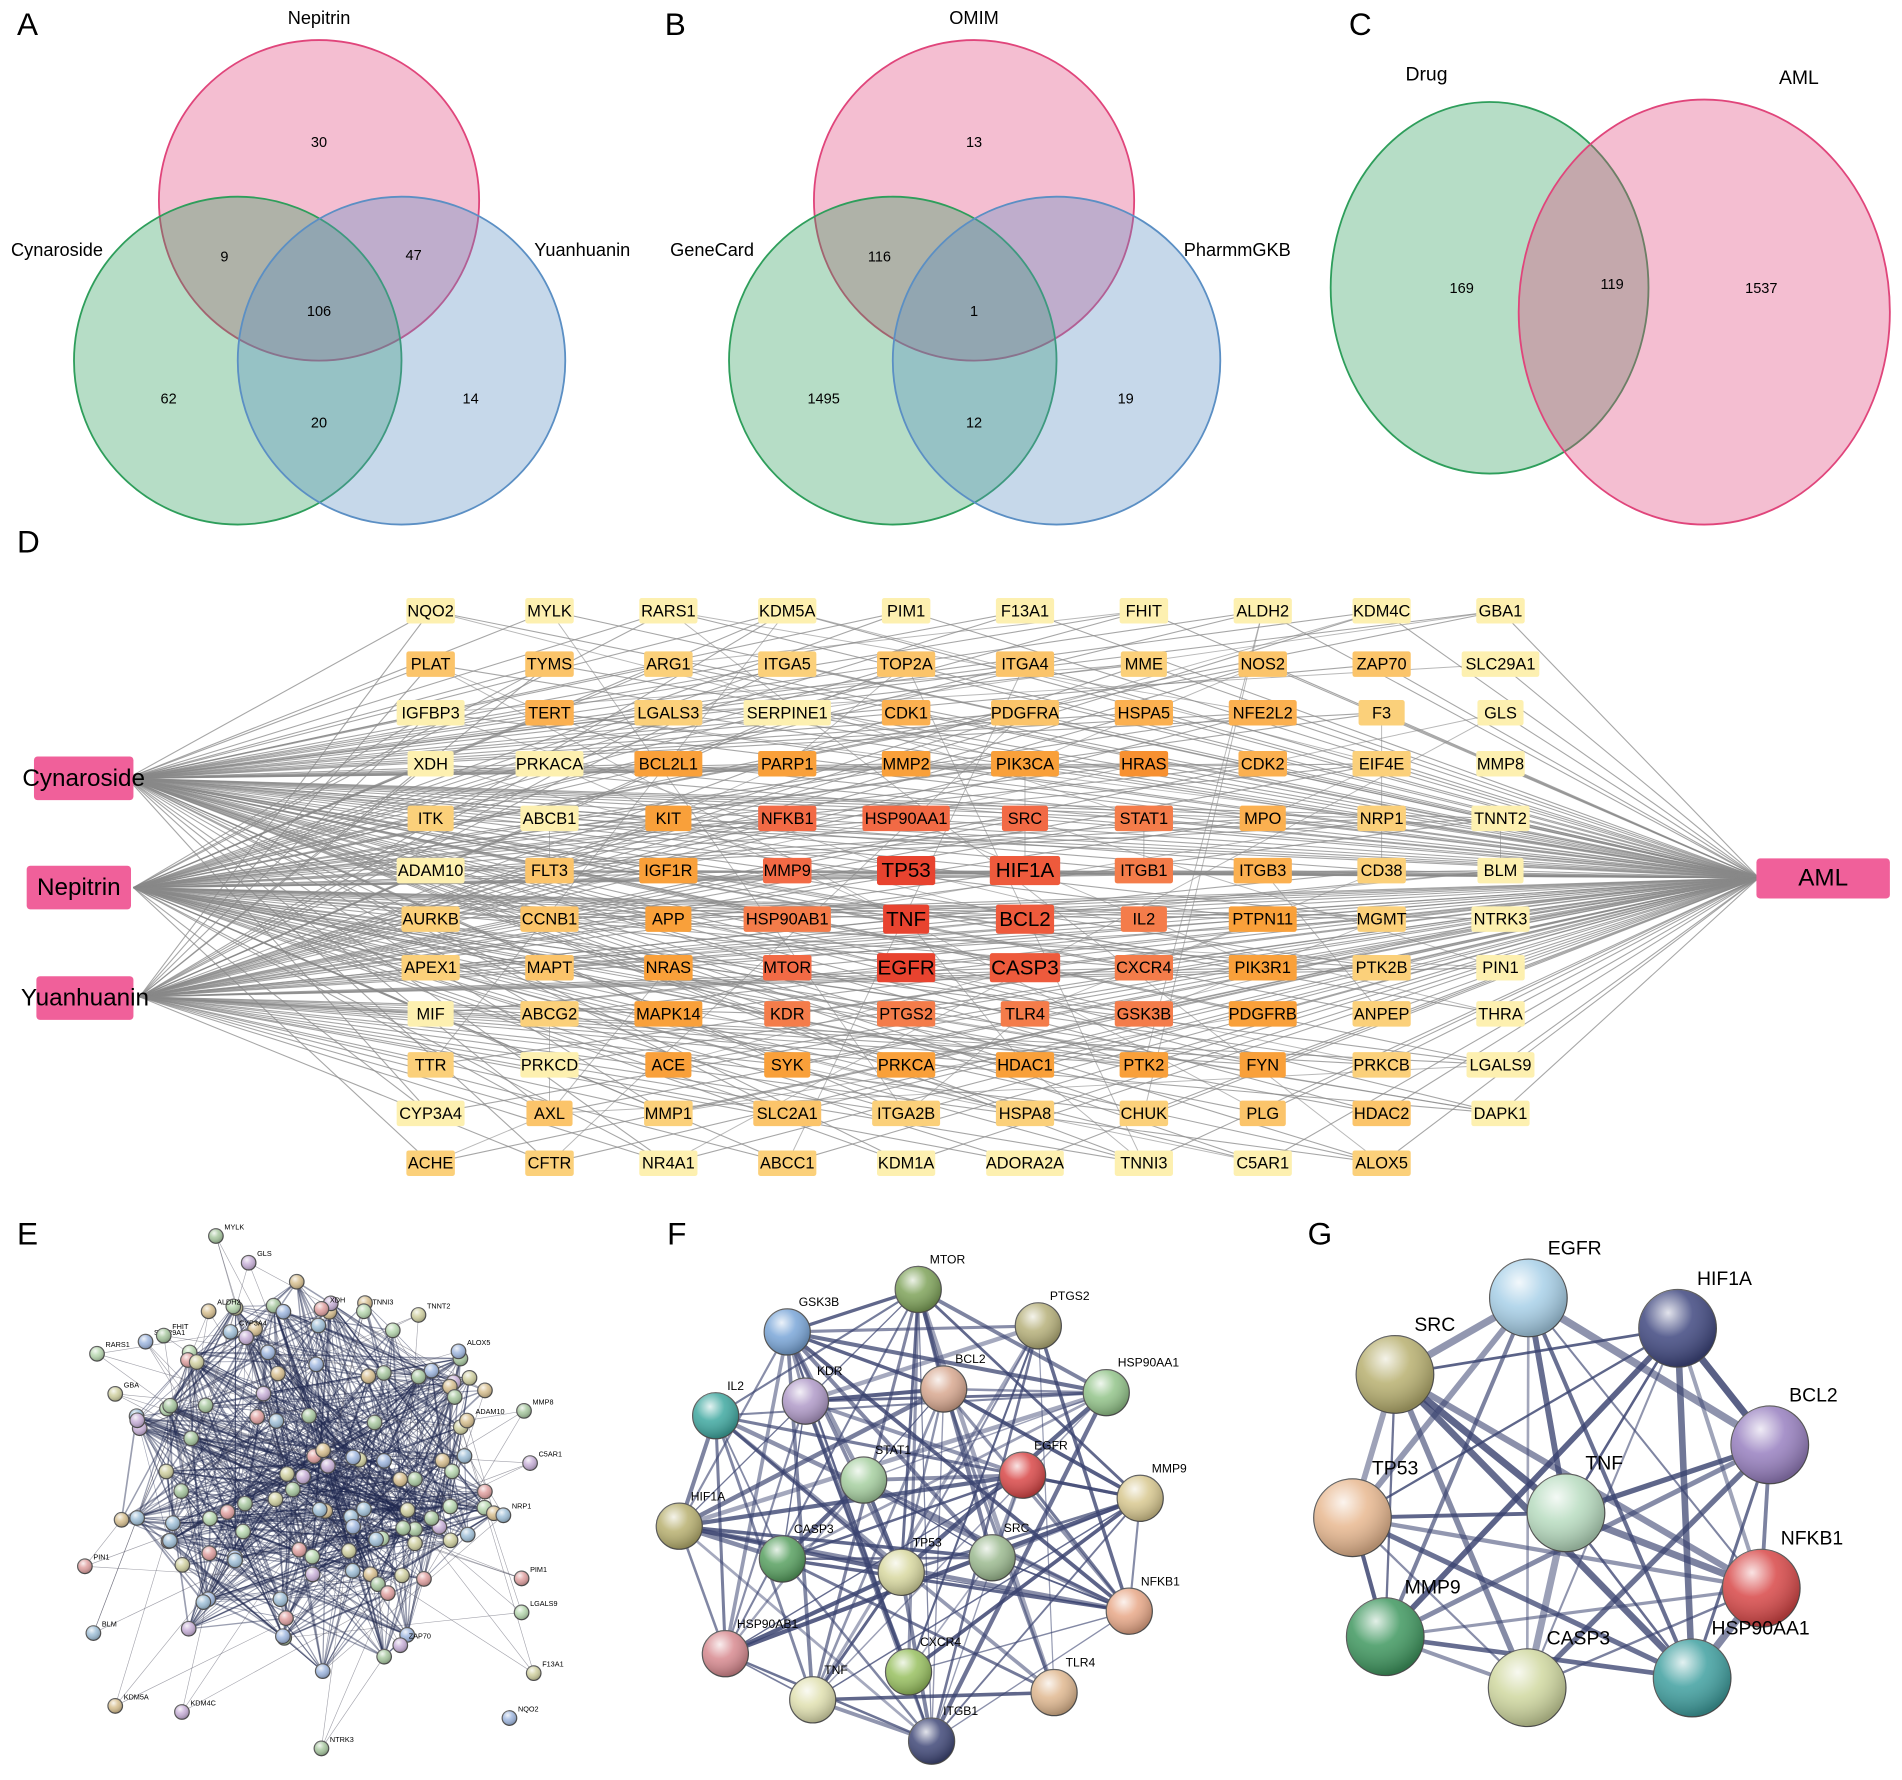 Image resolution: width=1902 pixels, height=1780 pixels. What do you see at coordinates (905, 665) in the screenshot?
I see `gene-label: TOP2A` at bounding box center [905, 665].